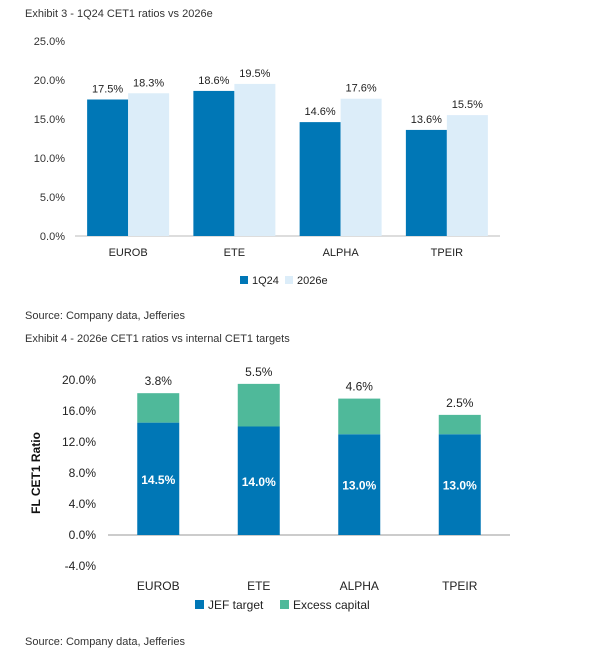  I want to click on bar-value-label: 19.5%, so click(254, 74).